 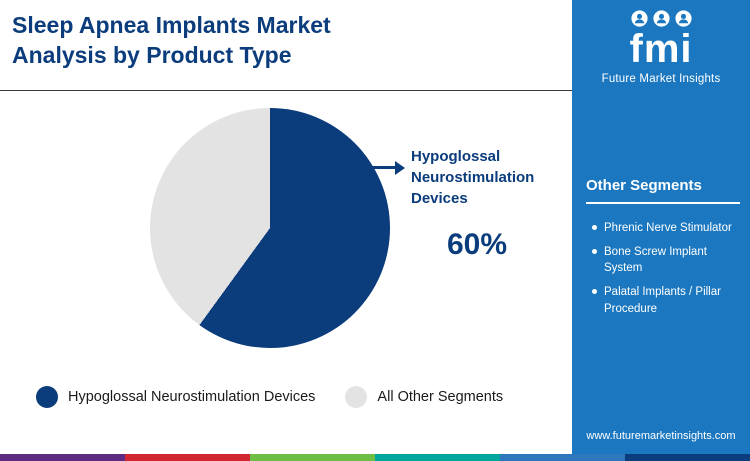 What do you see at coordinates (286, 90) in the screenshot?
I see `title-divider` at bounding box center [286, 90].